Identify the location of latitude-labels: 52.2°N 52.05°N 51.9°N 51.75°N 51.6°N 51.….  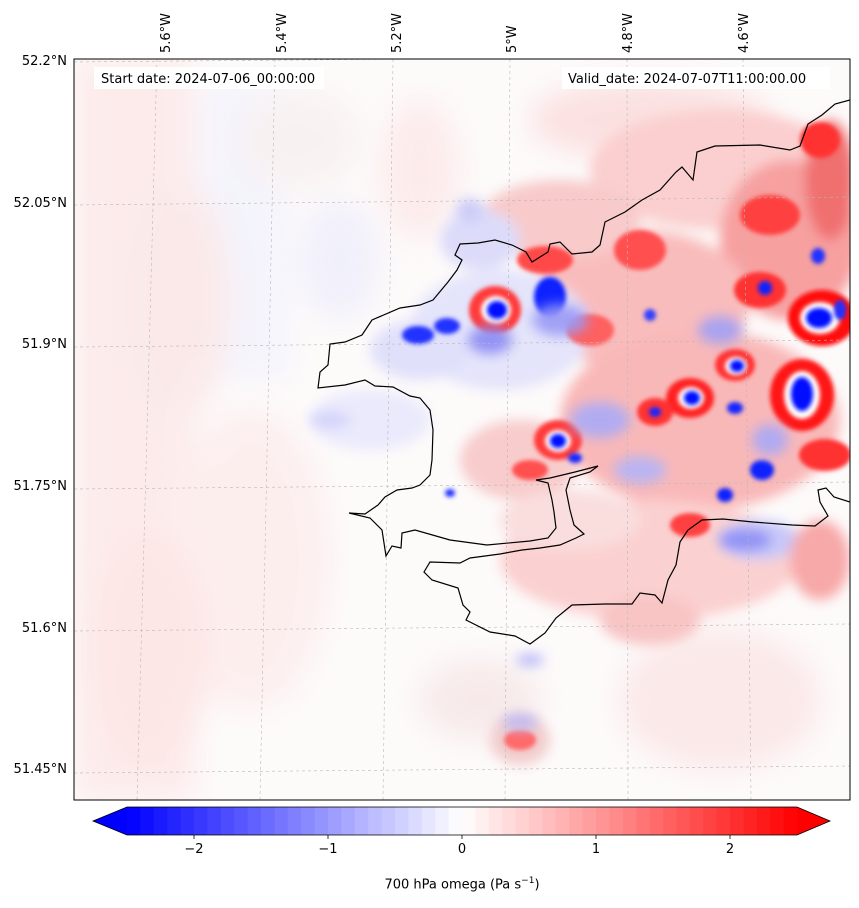
(40, 415).